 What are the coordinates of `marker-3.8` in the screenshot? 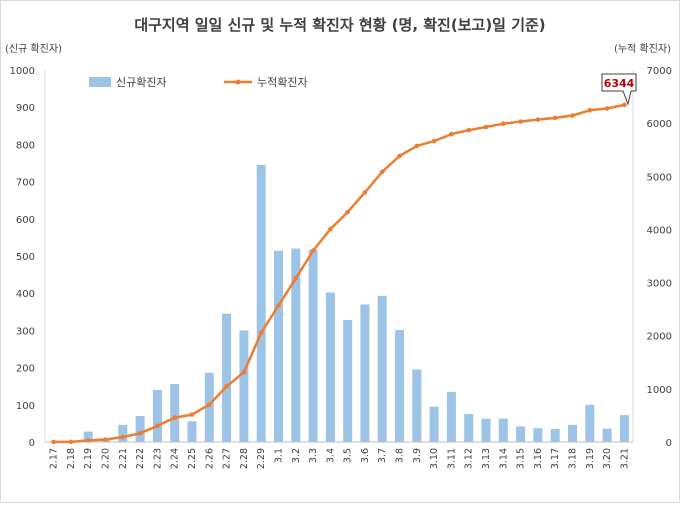 It's located at (399, 156).